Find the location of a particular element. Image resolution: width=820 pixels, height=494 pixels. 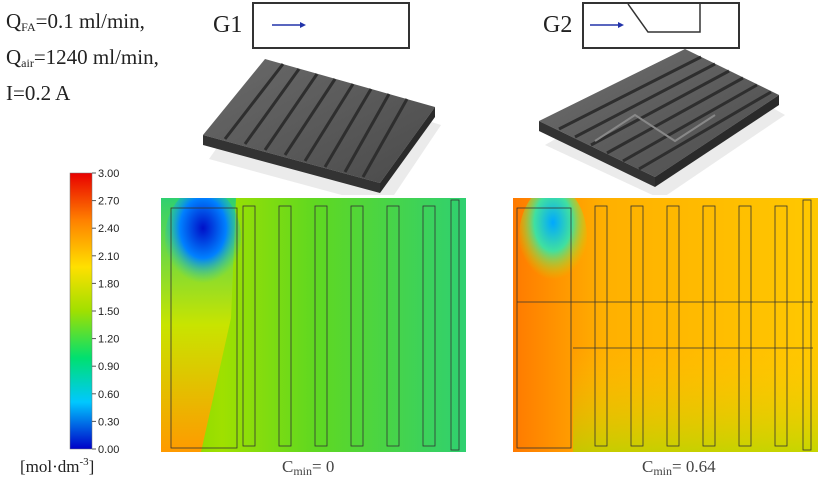

g1-flow-schematic is located at coordinates (331, 25).